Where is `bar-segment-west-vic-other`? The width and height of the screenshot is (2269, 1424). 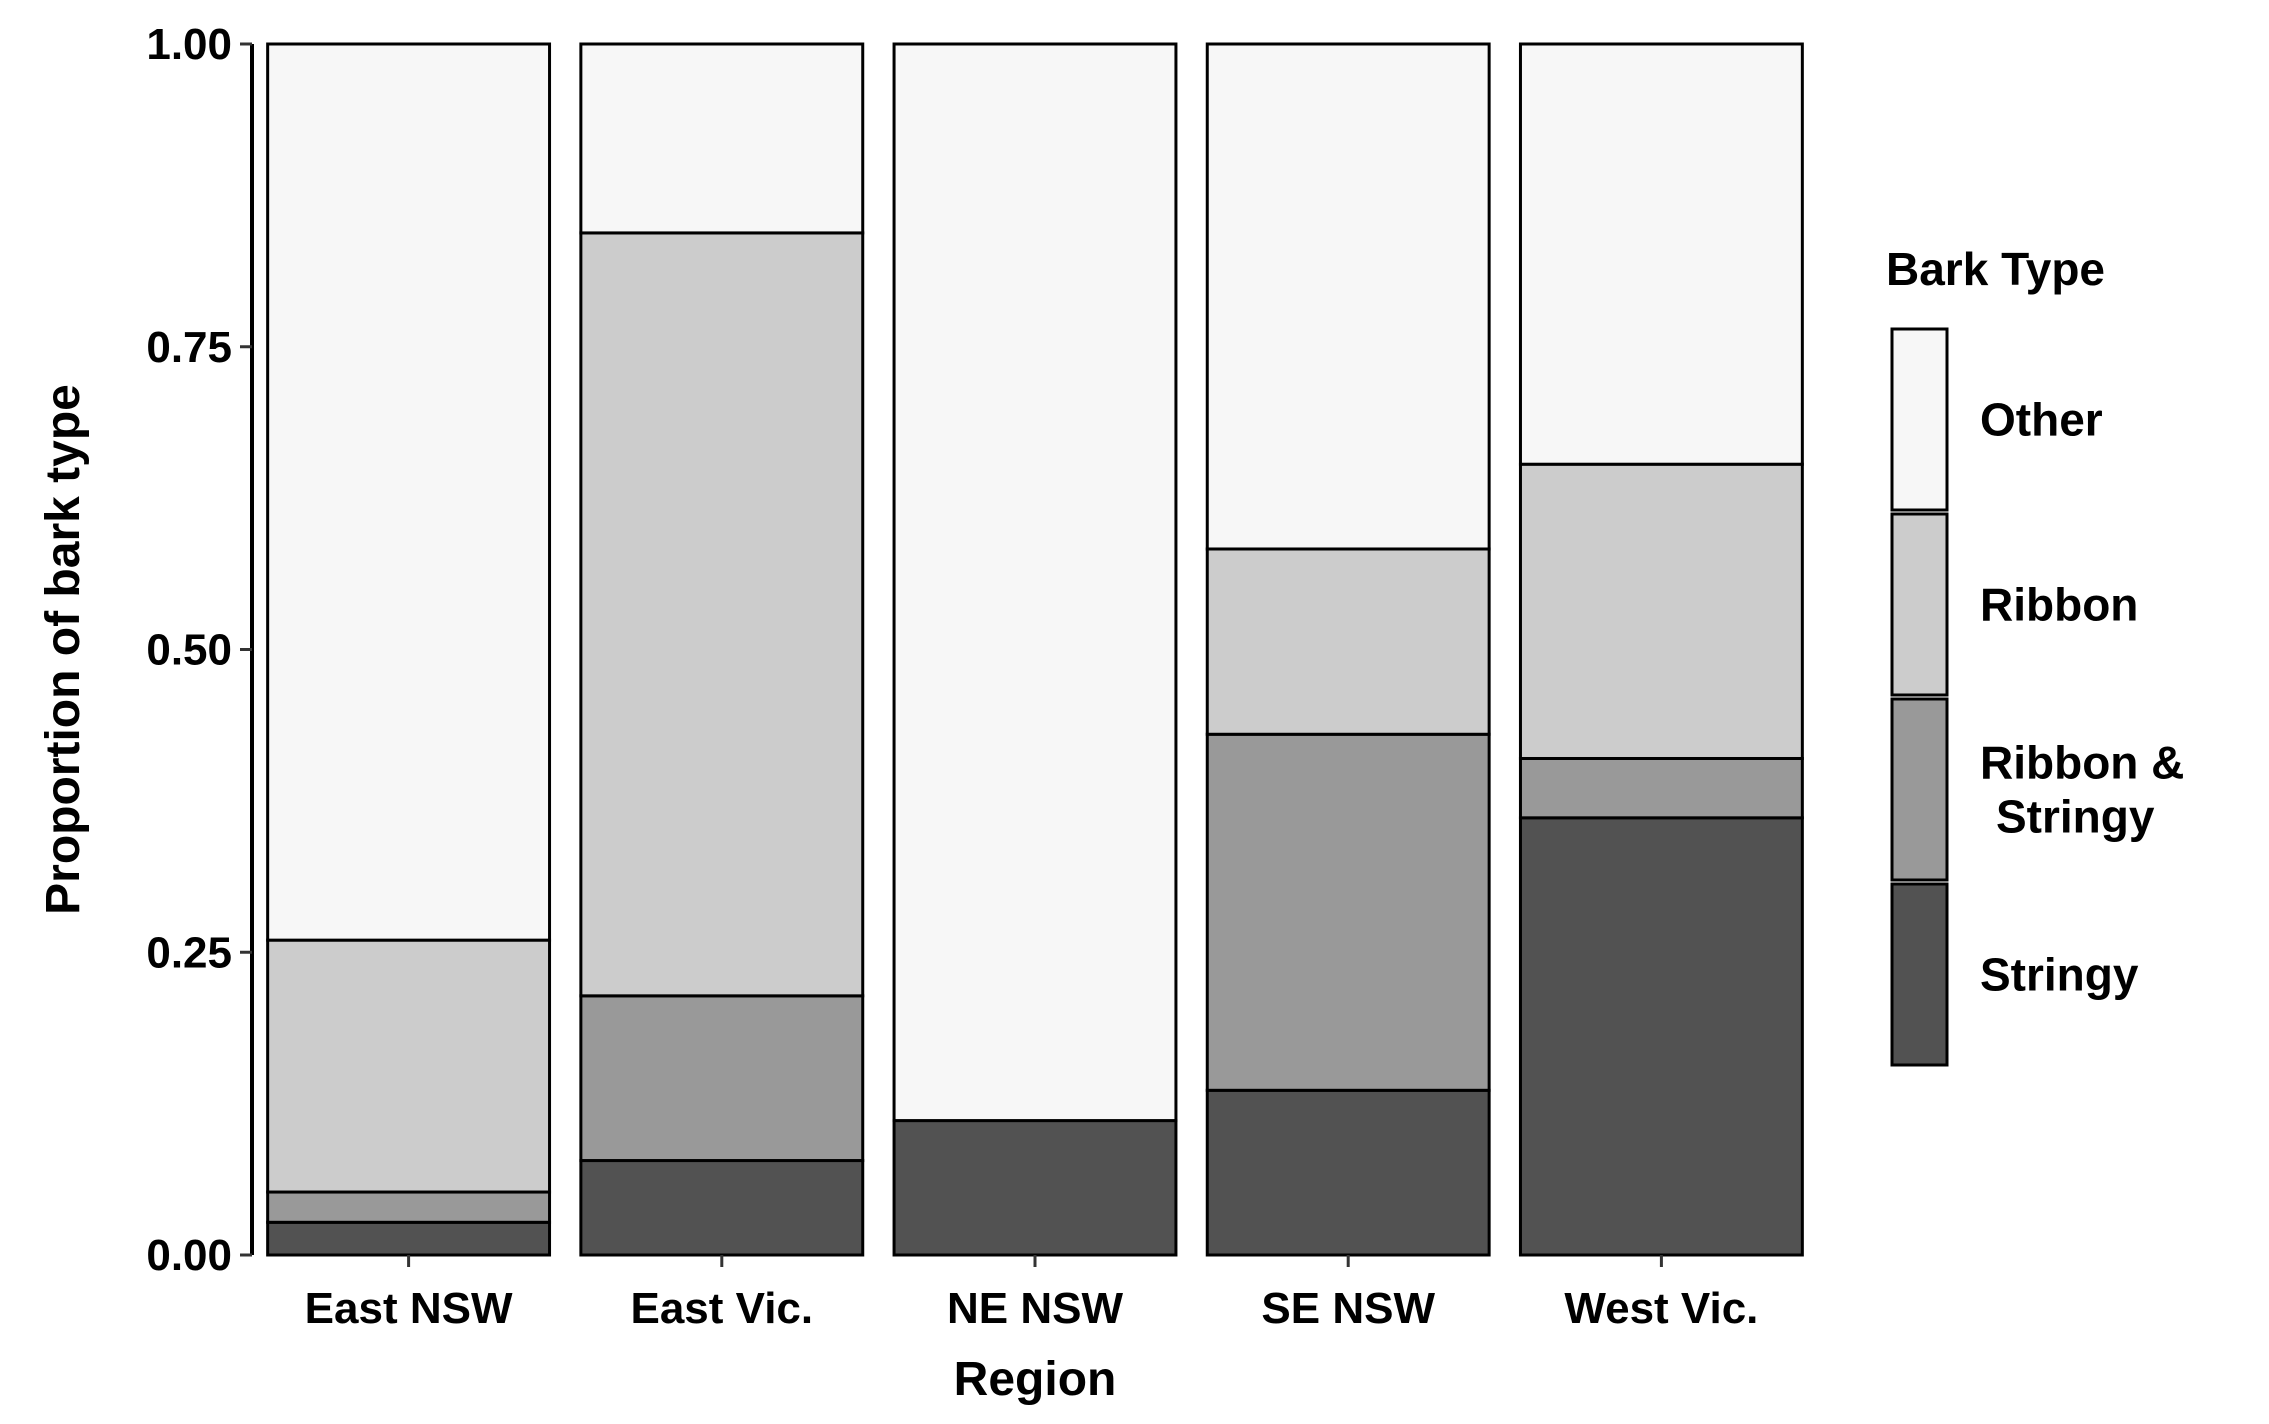
bar-segment-west-vic-other is located at coordinates (1661, 254).